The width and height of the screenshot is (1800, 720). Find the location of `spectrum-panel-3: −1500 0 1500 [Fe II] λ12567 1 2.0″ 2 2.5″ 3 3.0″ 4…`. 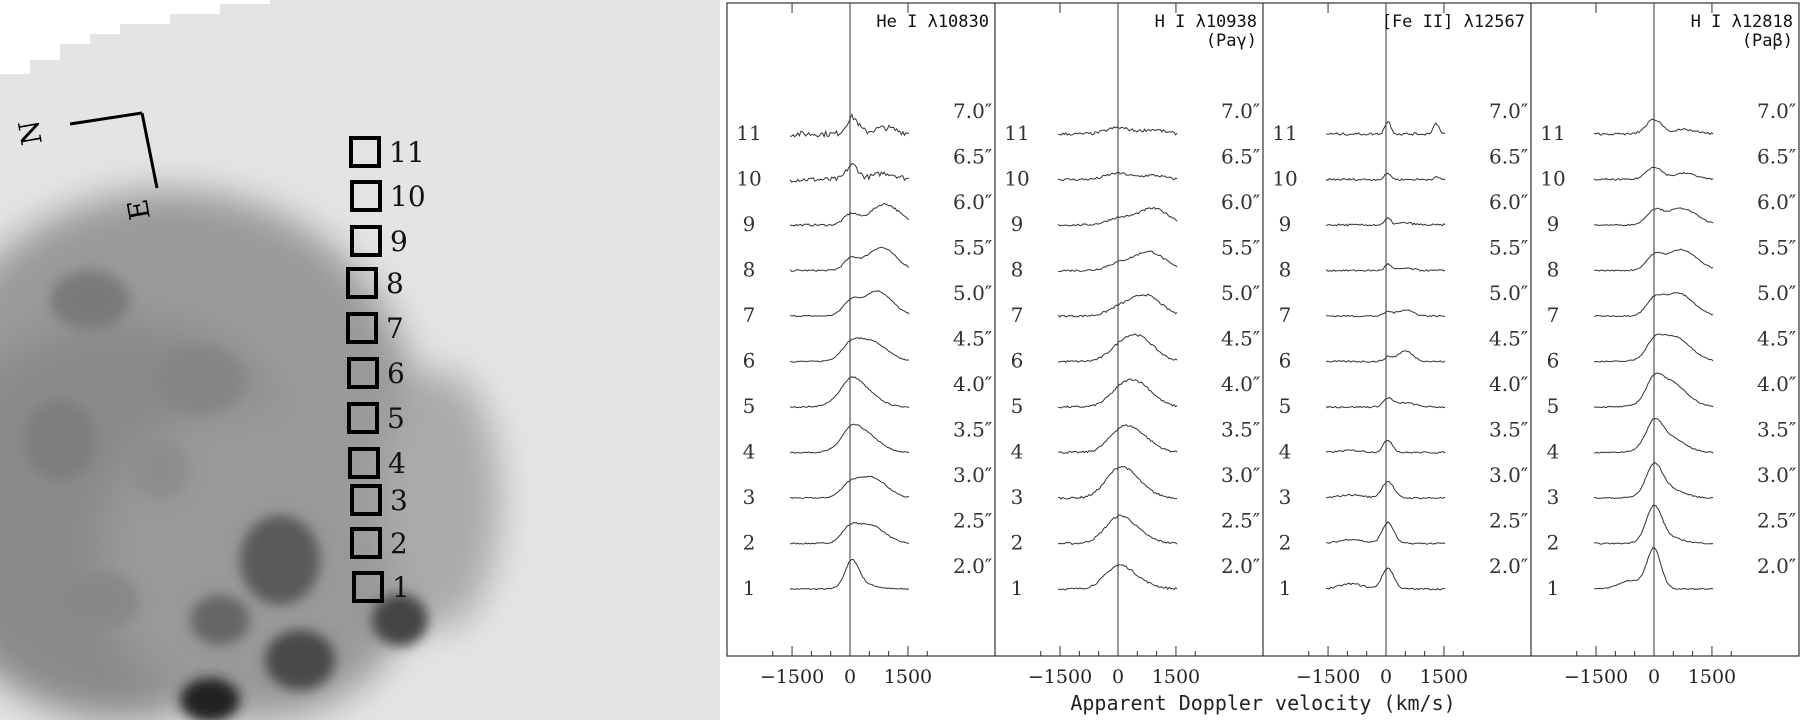

spectrum-panel-3: −1500 0 1500 [Fe II] λ12567 1 2.0″ 2 2.5″ 3 3.0″ 4… is located at coordinates (1395, 345).